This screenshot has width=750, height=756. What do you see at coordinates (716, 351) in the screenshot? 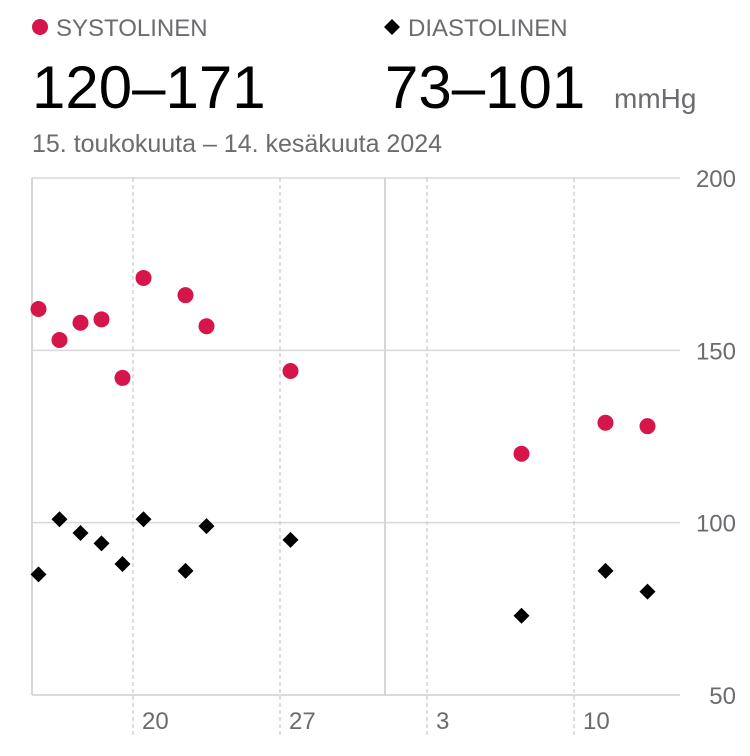
I see `y-tick-label: 150` at bounding box center [716, 351].